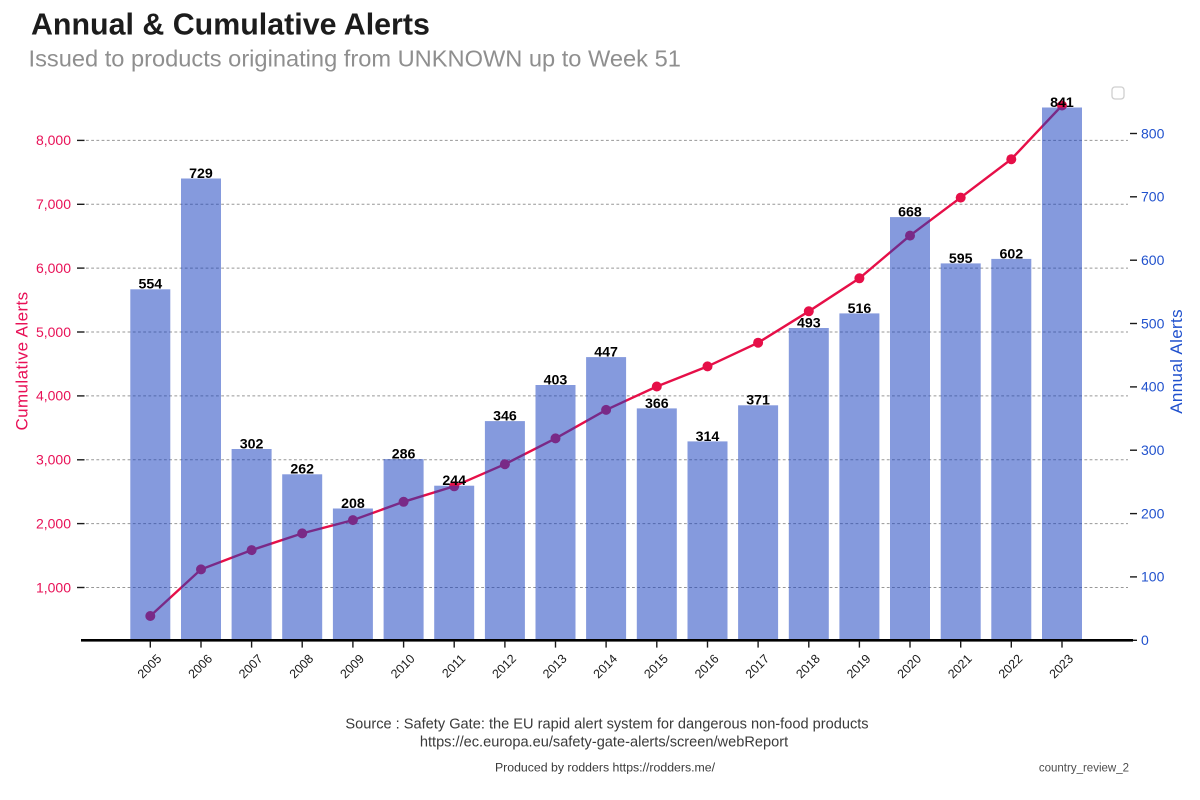 The image size is (1200, 800). Describe the element at coordinates (22, 360) in the screenshot. I see `svg-text: Cumulative Alerts` at that location.